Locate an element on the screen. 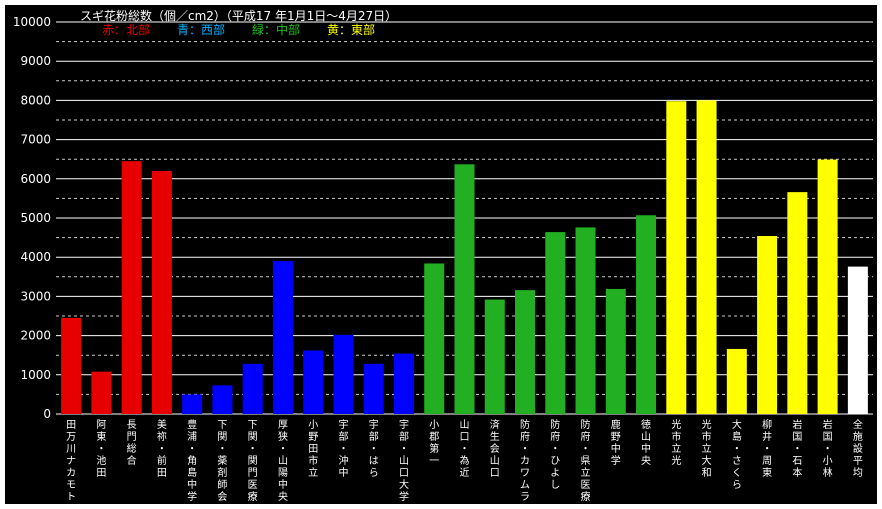 This screenshot has width=882, height=509. x-tick-label: 下関・関門医療 is located at coordinates (253, 461).